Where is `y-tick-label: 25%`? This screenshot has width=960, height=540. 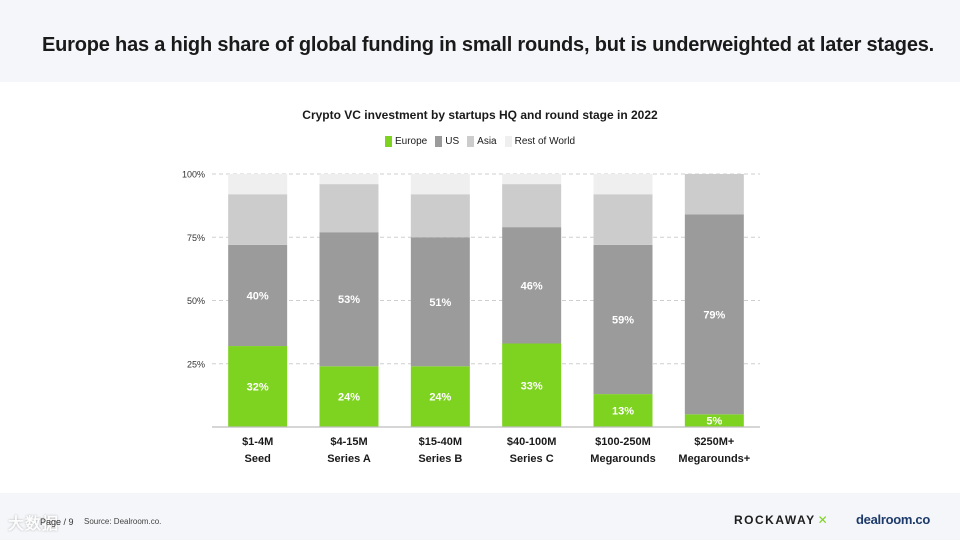 y-tick-label: 25% is located at coordinates (196, 364).